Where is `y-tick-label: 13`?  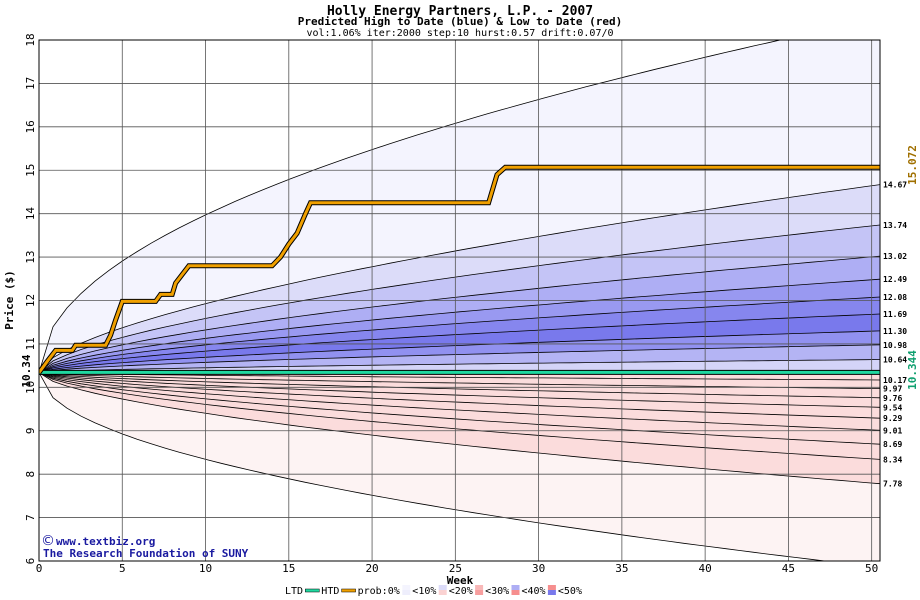
y-tick-label: 13 is located at coordinates (30, 256).